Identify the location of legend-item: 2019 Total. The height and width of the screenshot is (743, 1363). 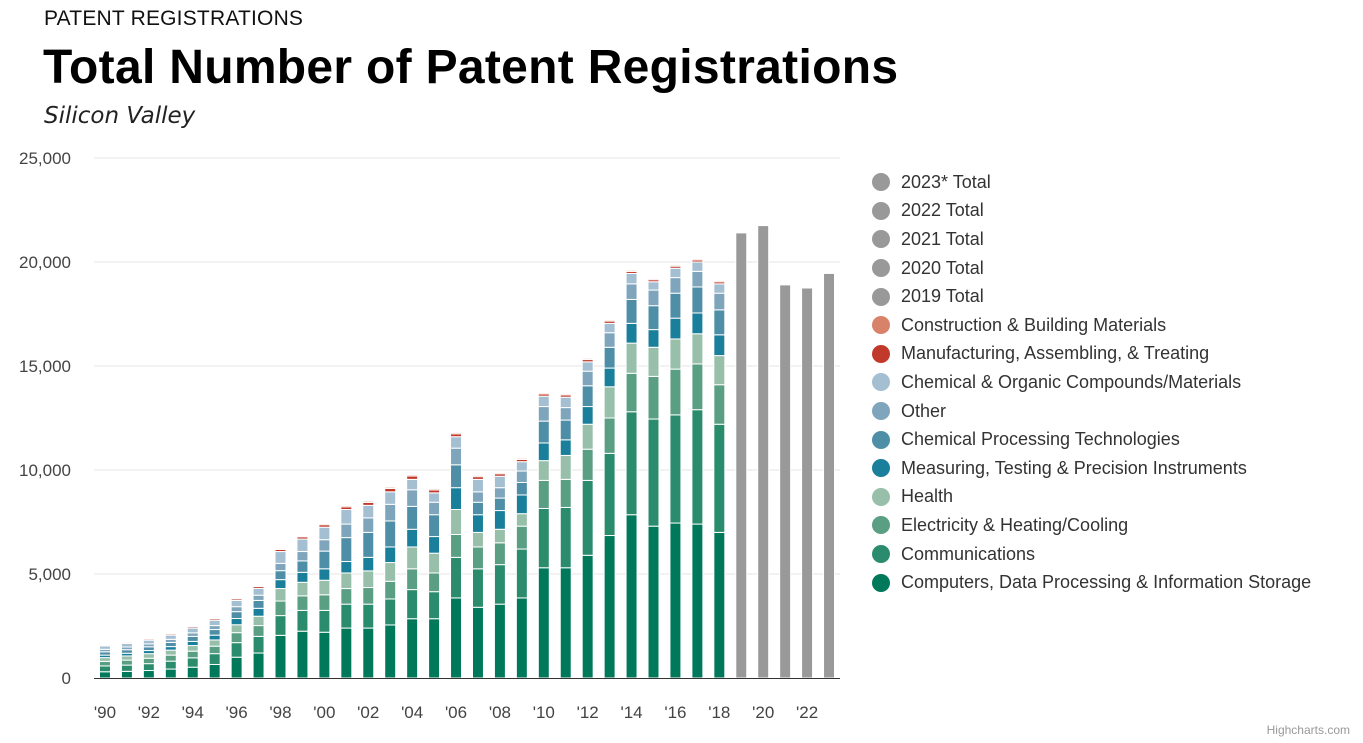
(1091, 296).